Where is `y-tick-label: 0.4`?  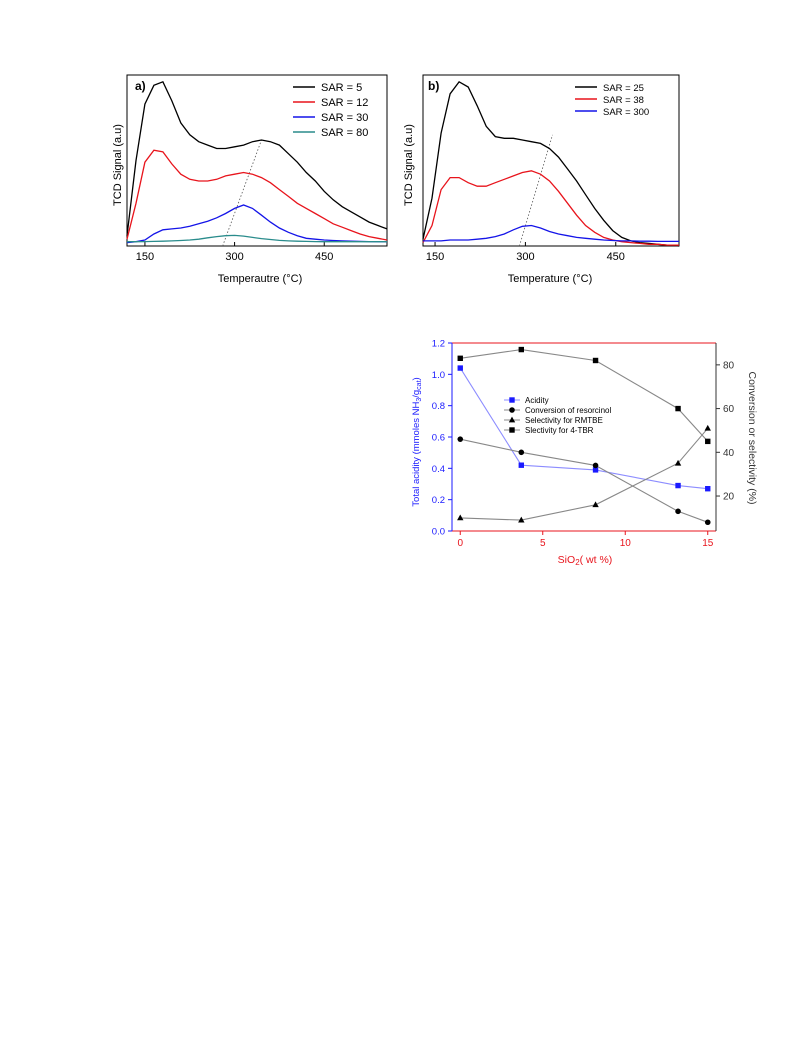
y-tick-label: 0.4 is located at coordinates (438, 469).